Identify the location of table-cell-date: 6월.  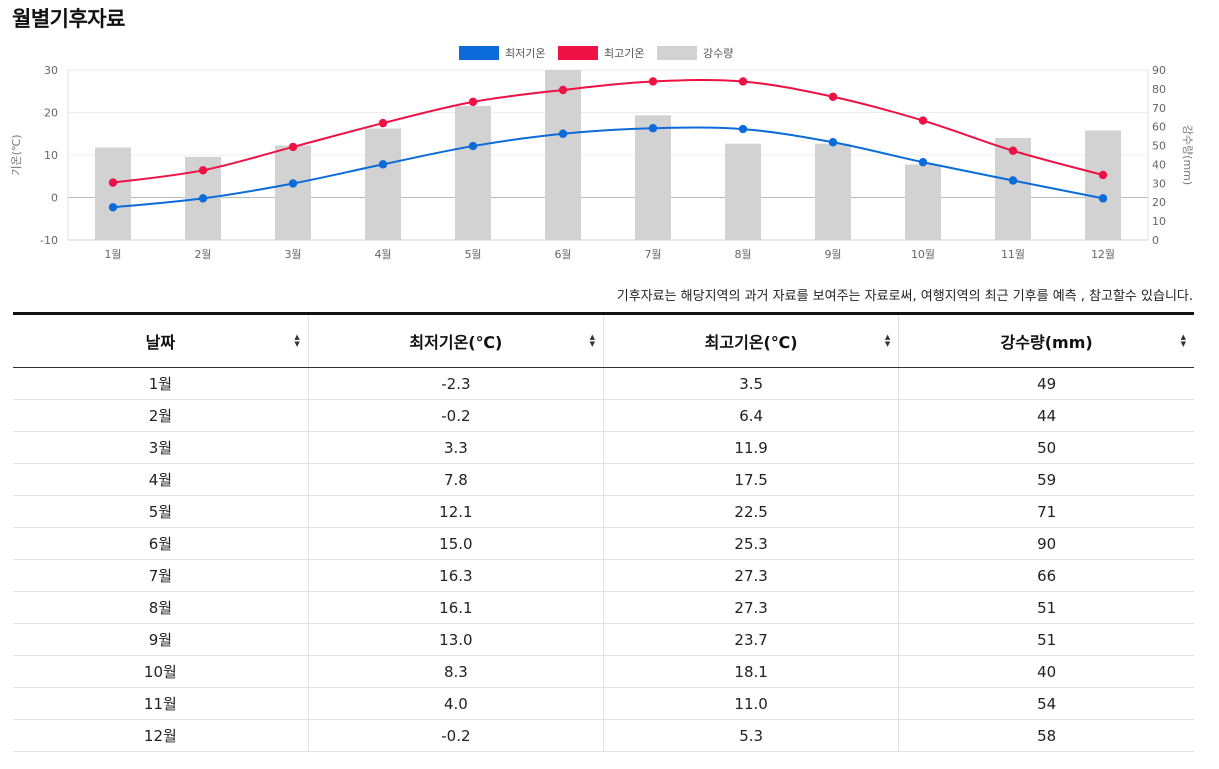
(161, 543).